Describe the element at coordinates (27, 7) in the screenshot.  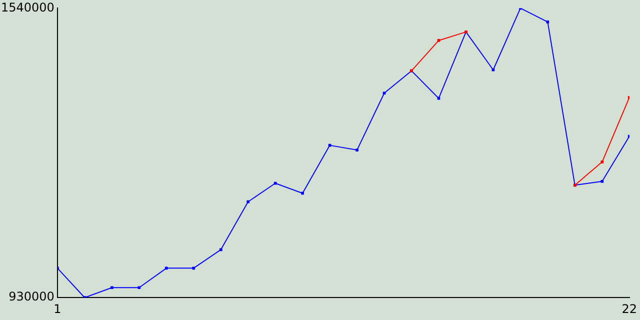
I see `y-tick-label: 1540000` at that location.